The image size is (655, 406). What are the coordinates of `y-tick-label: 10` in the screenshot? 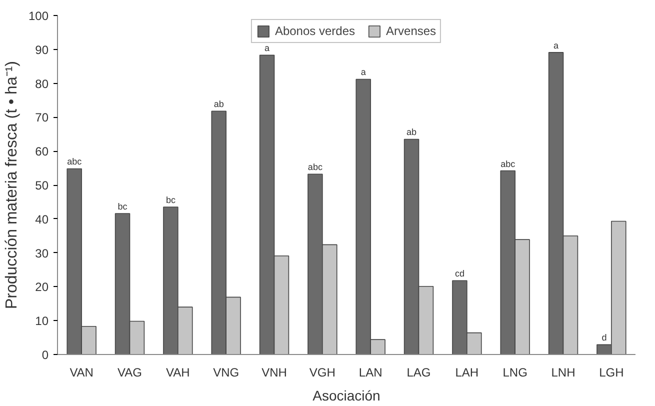 It's located at (42, 321).